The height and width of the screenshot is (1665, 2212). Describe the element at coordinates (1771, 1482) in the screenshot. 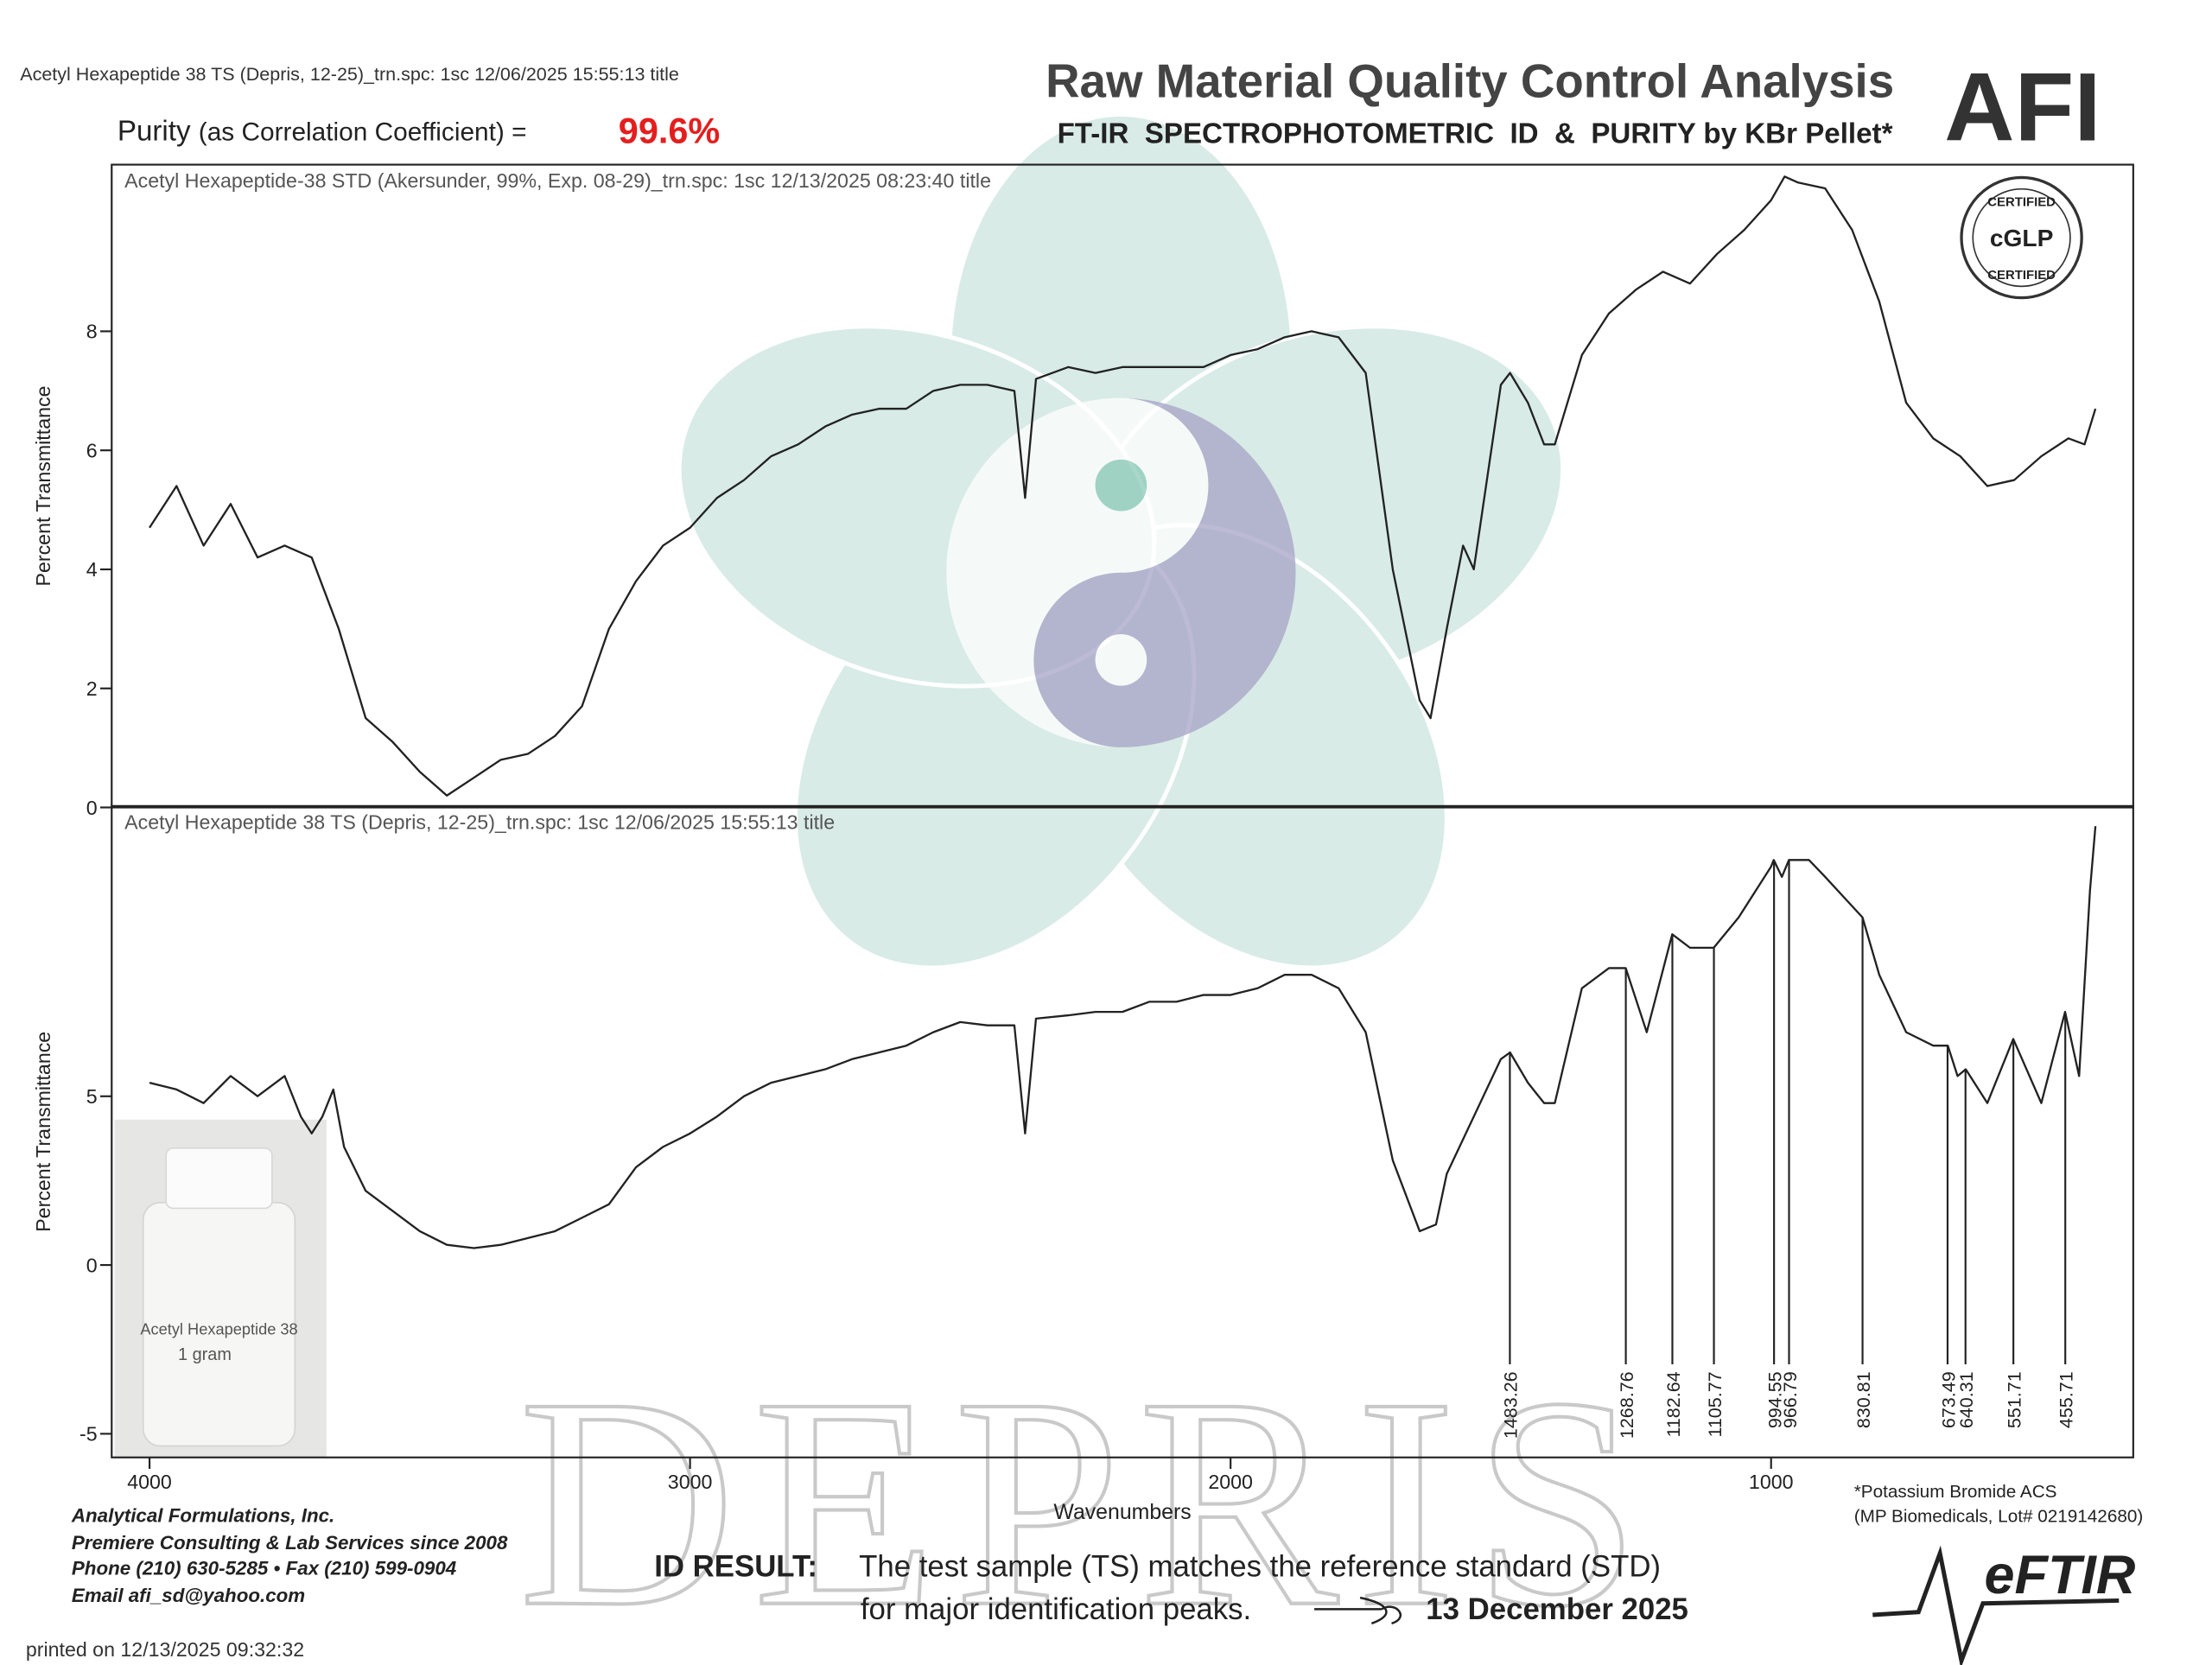

I see `x-tick-label: 1000` at that location.